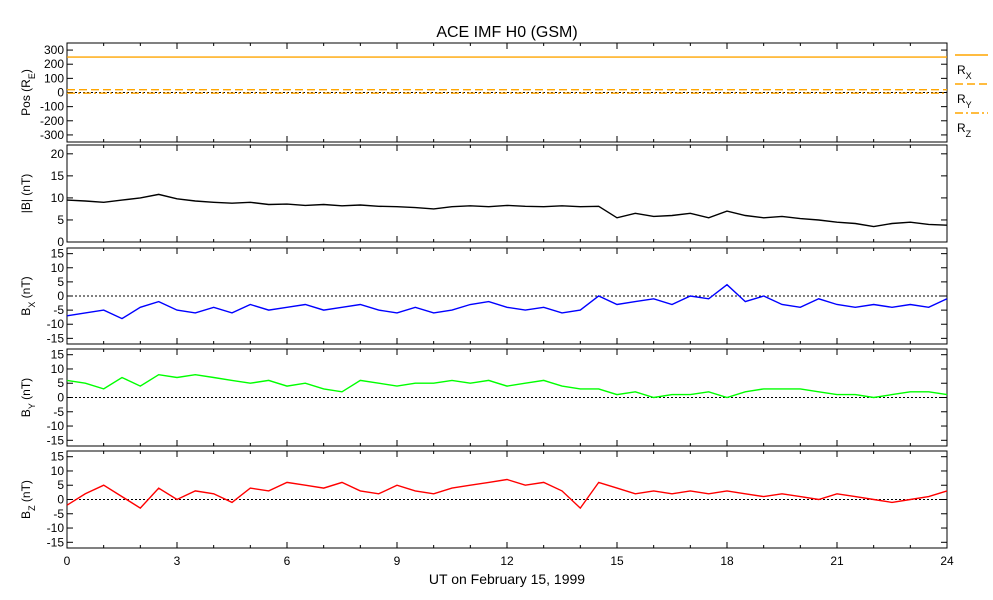 The image size is (993, 600). What do you see at coordinates (506, 32) in the screenshot?
I see `chart-title: ACE IMF H0 (GSM)` at bounding box center [506, 32].